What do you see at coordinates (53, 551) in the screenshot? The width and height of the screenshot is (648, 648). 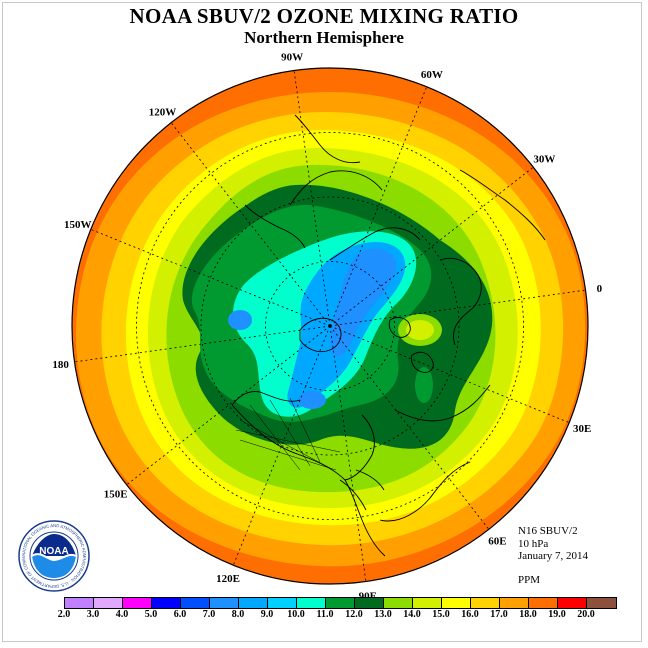 I see `logo-text: NOAA` at bounding box center [53, 551].